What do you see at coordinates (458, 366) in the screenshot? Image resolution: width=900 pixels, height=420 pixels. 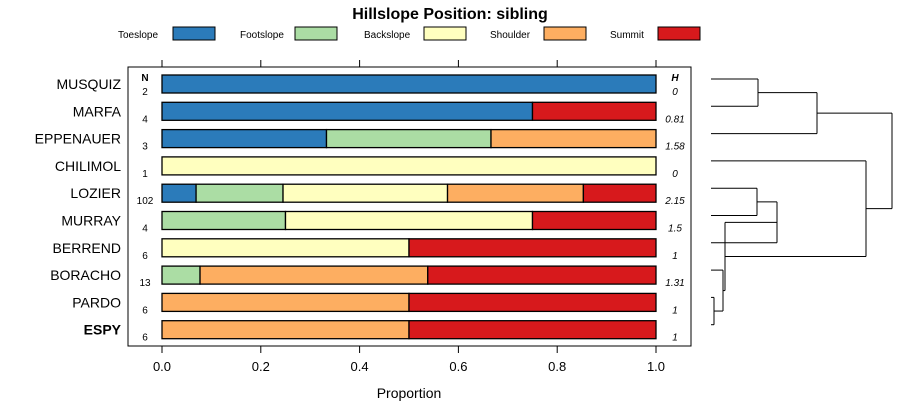 I see `x-tick-label: 0.6` at bounding box center [458, 366].